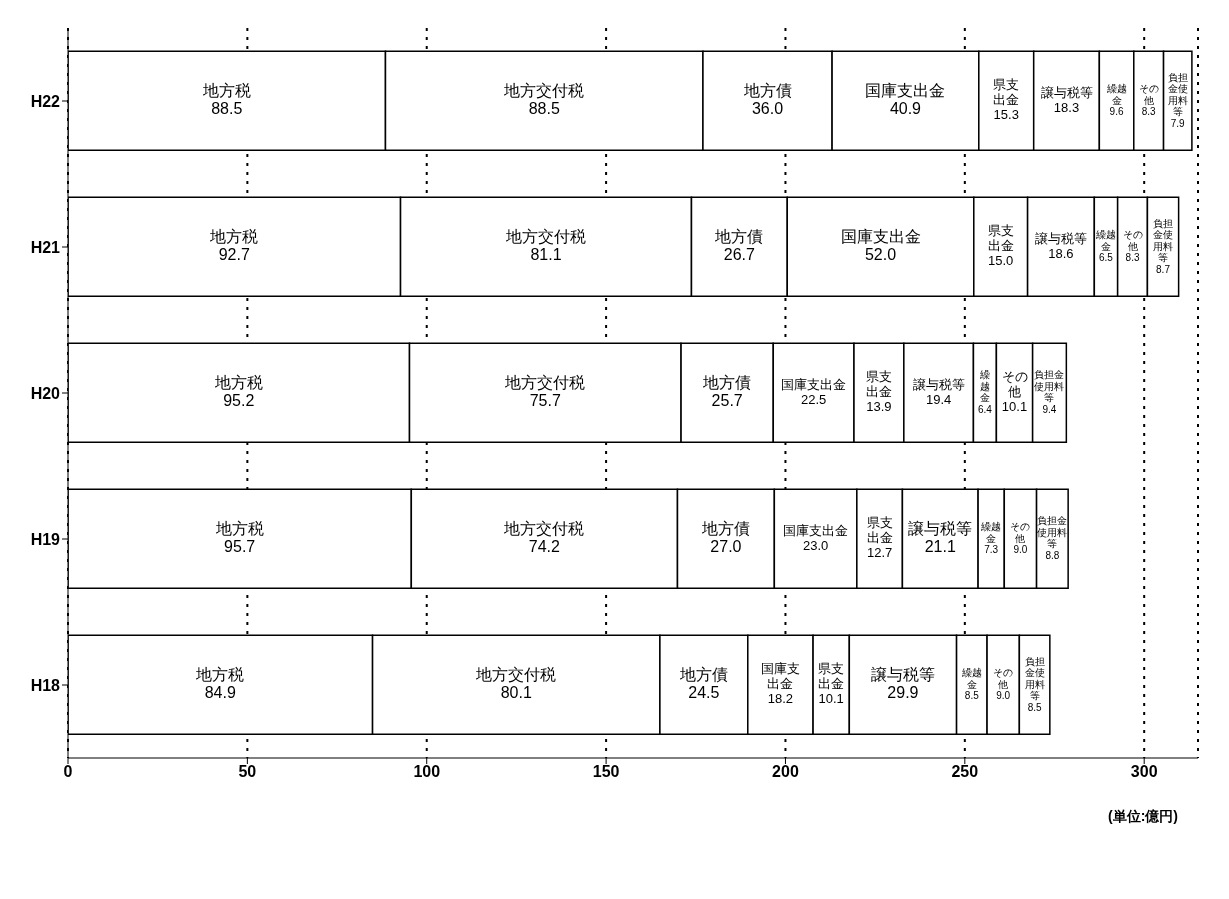  What do you see at coordinates (991, 549) in the screenshot?
I see `data-label: 7.3` at bounding box center [991, 549].